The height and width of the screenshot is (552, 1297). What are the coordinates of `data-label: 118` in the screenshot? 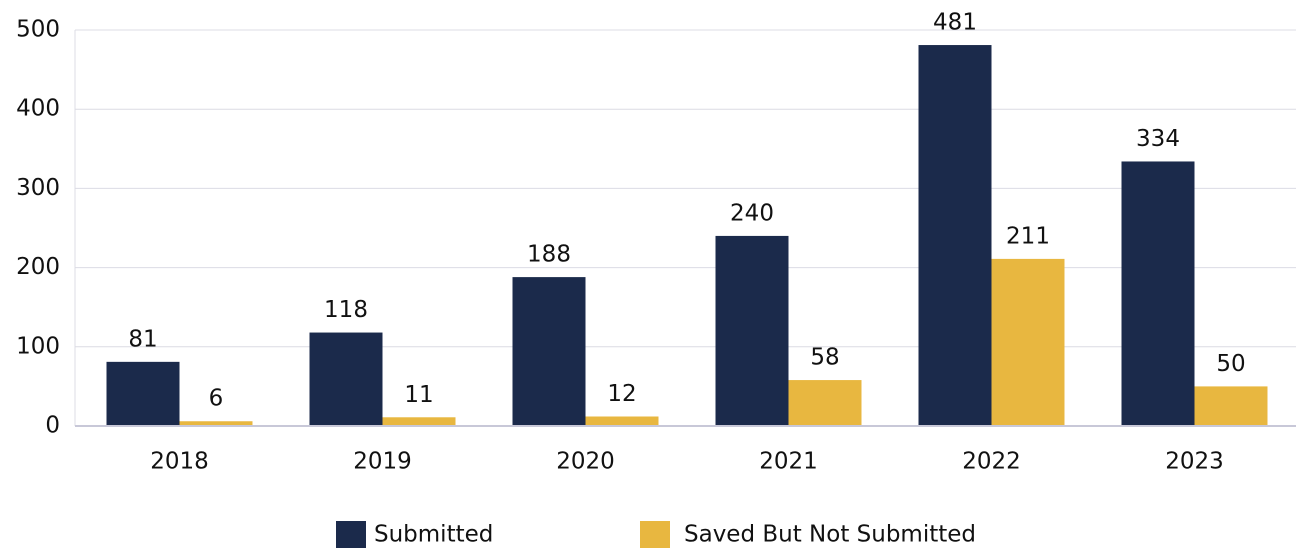 It's located at (346, 310).